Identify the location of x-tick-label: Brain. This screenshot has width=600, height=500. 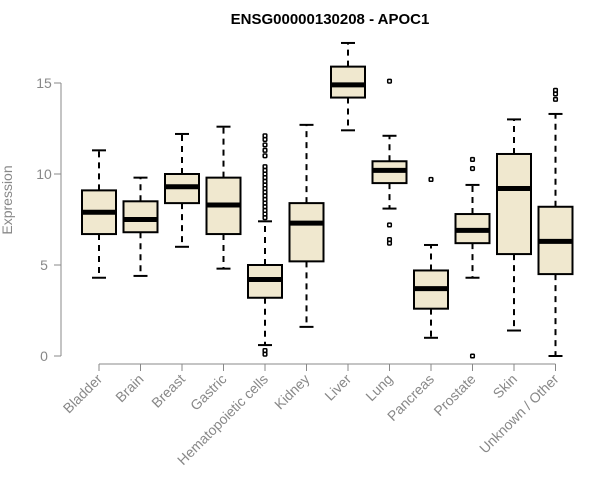
(129, 388).